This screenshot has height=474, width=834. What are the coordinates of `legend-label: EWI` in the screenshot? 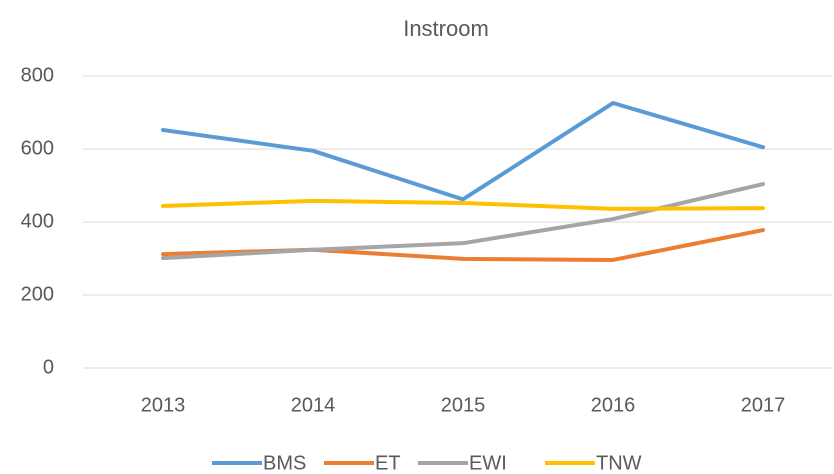 It's located at (488, 463).